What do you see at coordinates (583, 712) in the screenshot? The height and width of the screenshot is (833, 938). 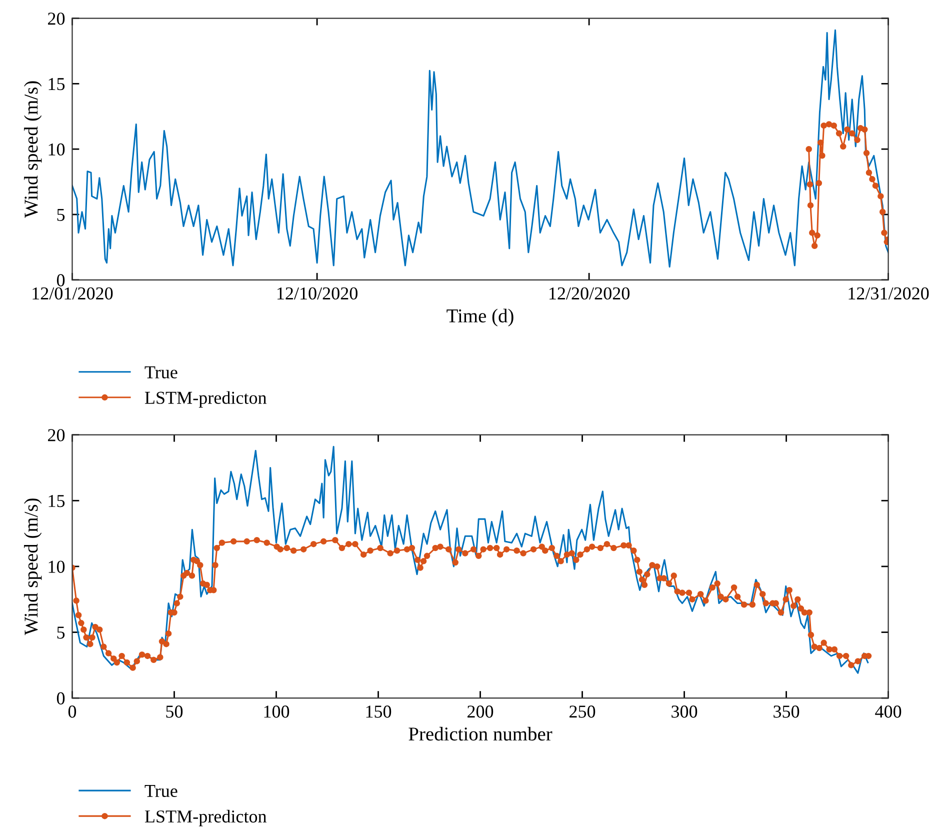 I see `x-tick-label: 250` at bounding box center [583, 712].